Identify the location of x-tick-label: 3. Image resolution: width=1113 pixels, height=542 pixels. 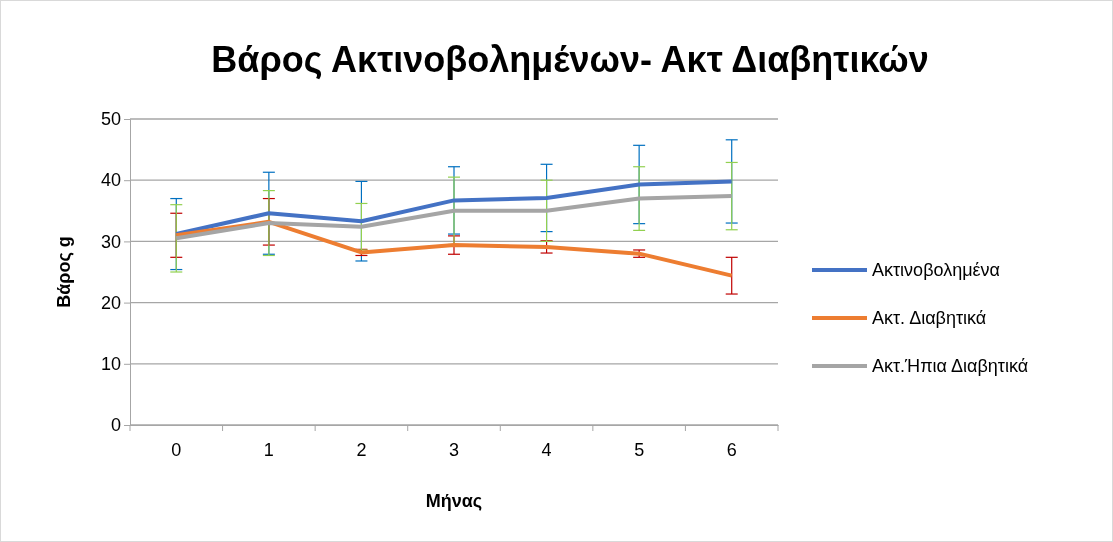
(454, 449).